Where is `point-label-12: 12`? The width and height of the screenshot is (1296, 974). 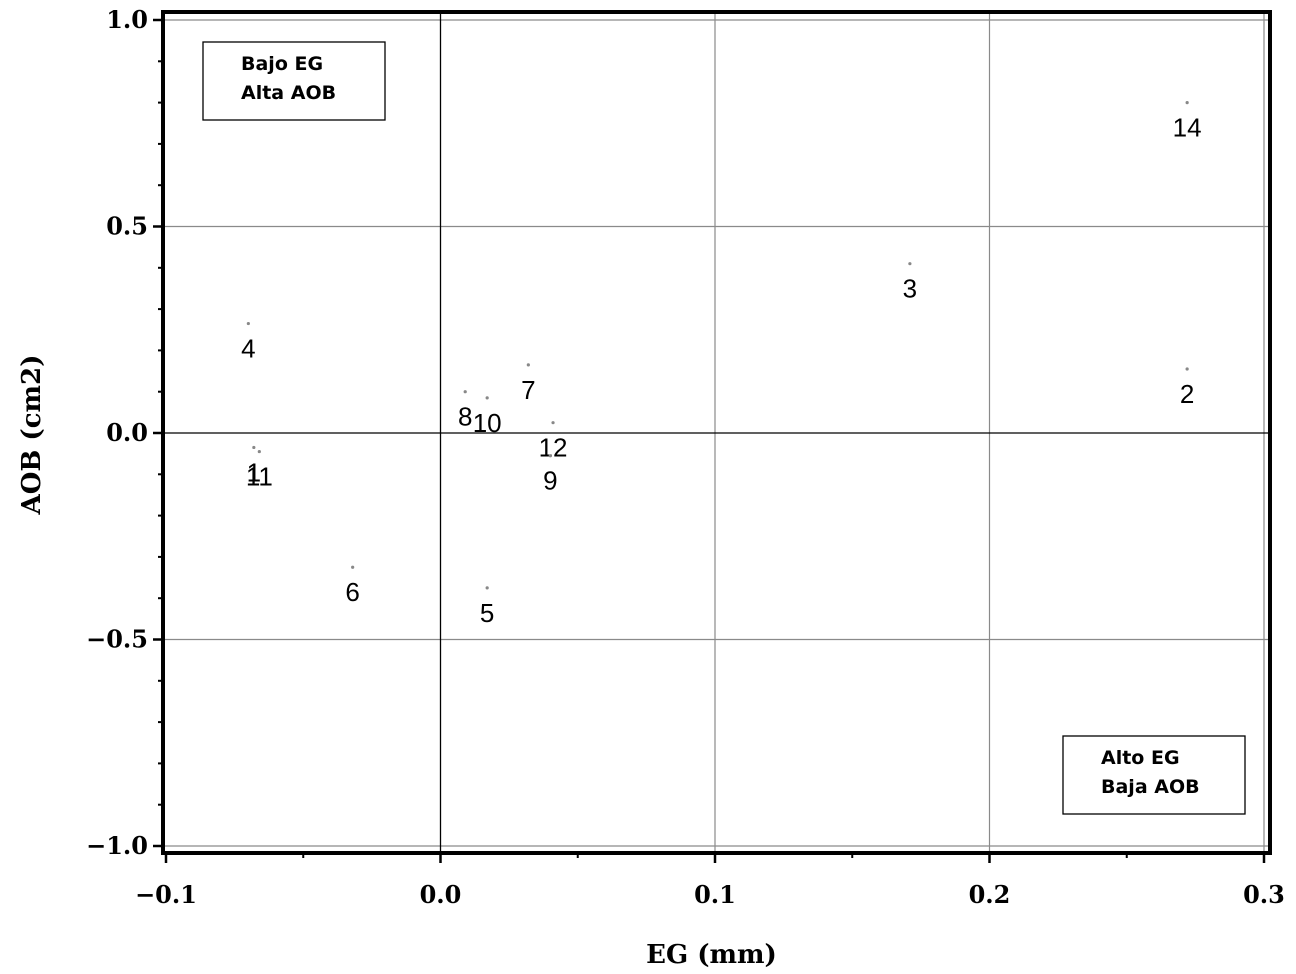 point-label-12: 12 is located at coordinates (553, 448).